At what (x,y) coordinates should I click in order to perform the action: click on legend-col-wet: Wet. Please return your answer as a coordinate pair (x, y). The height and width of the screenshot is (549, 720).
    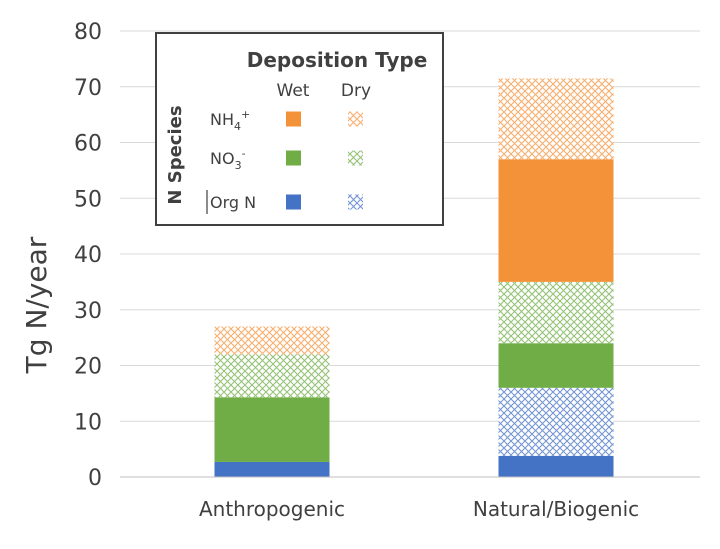
    Looking at the image, I should click on (293, 91).